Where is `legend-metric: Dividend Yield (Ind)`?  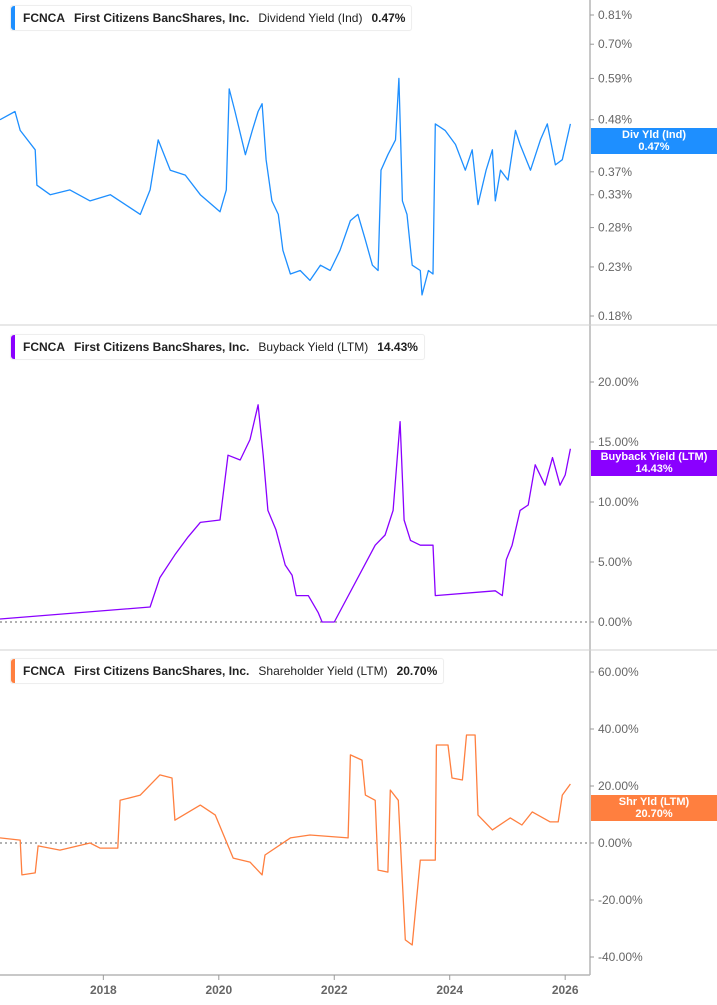
legend-metric: Dividend Yield (Ind) is located at coordinates (310, 18).